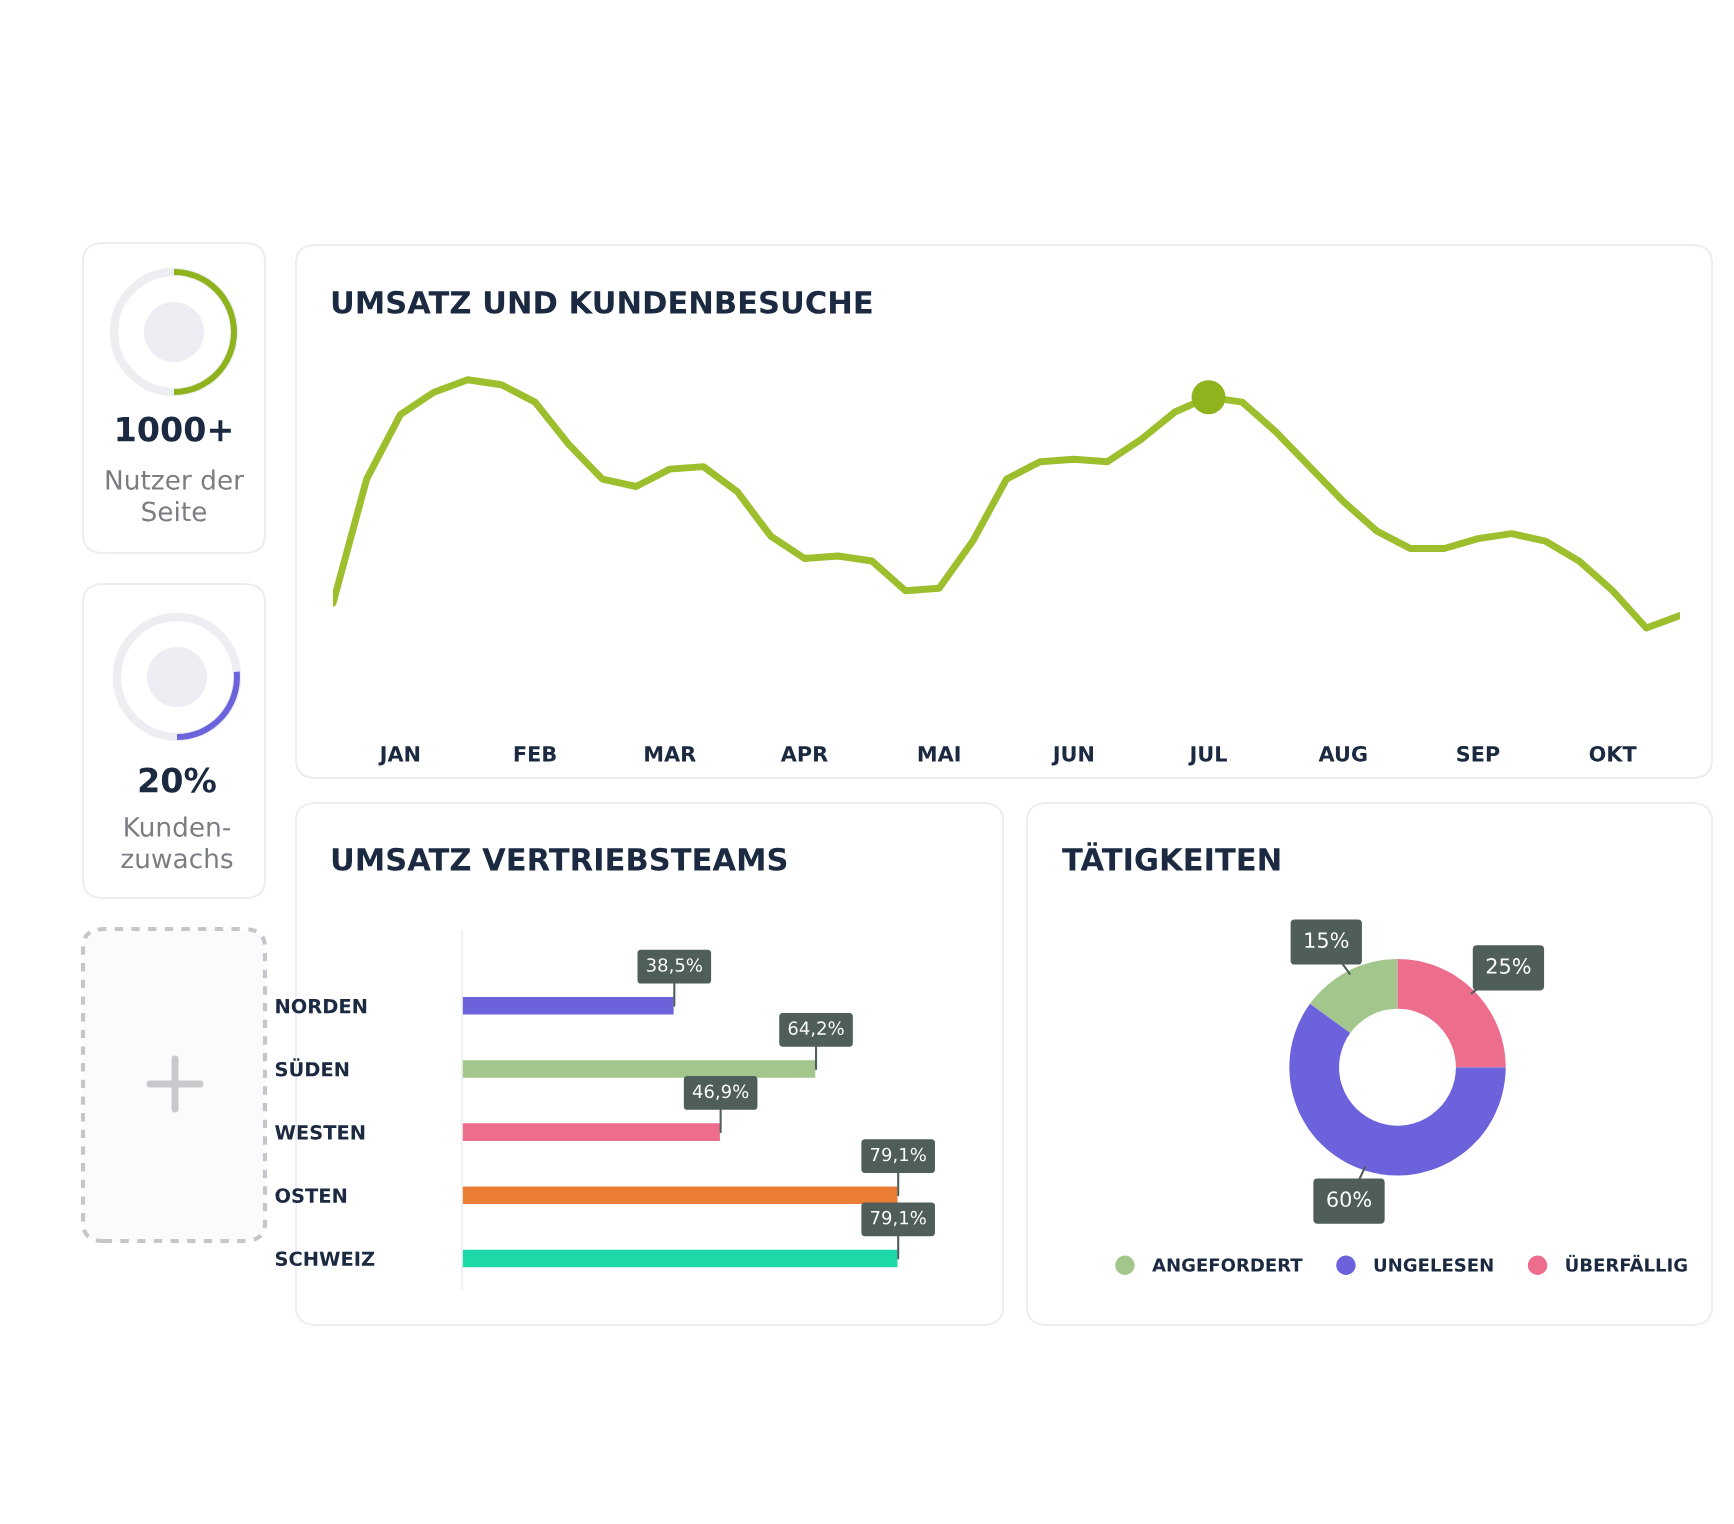 The width and height of the screenshot is (1734, 1524). I want to click on y-tick-label: WESTEN, so click(320, 1132).